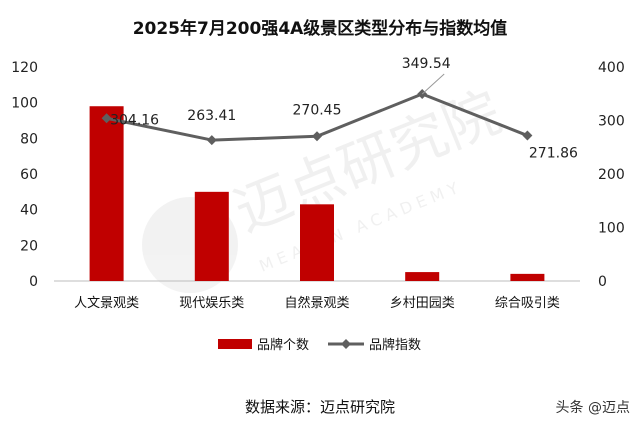 The width and height of the screenshot is (640, 428). Describe the element at coordinates (593, 407) in the screenshot. I see `brand-tag: 头条 @迈点` at that location.